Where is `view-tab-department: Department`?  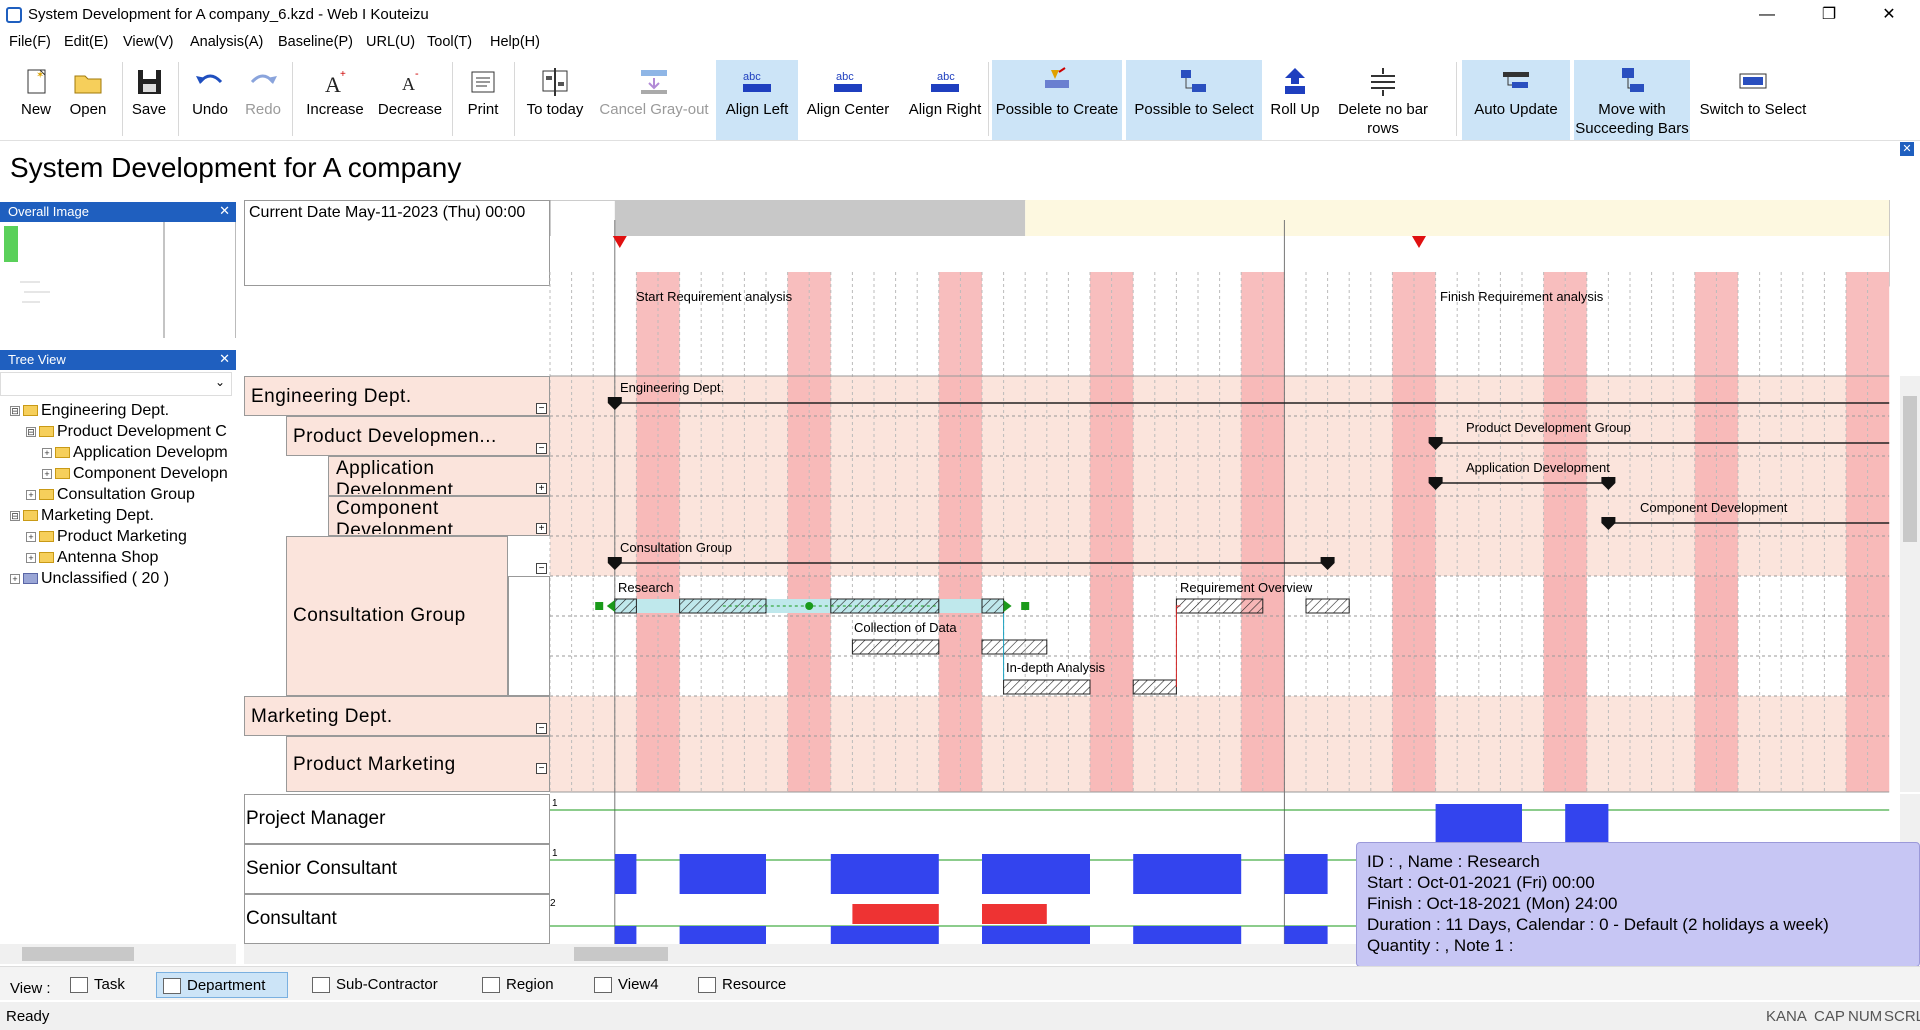
view-tab-department: Department is located at coordinates (222, 985).